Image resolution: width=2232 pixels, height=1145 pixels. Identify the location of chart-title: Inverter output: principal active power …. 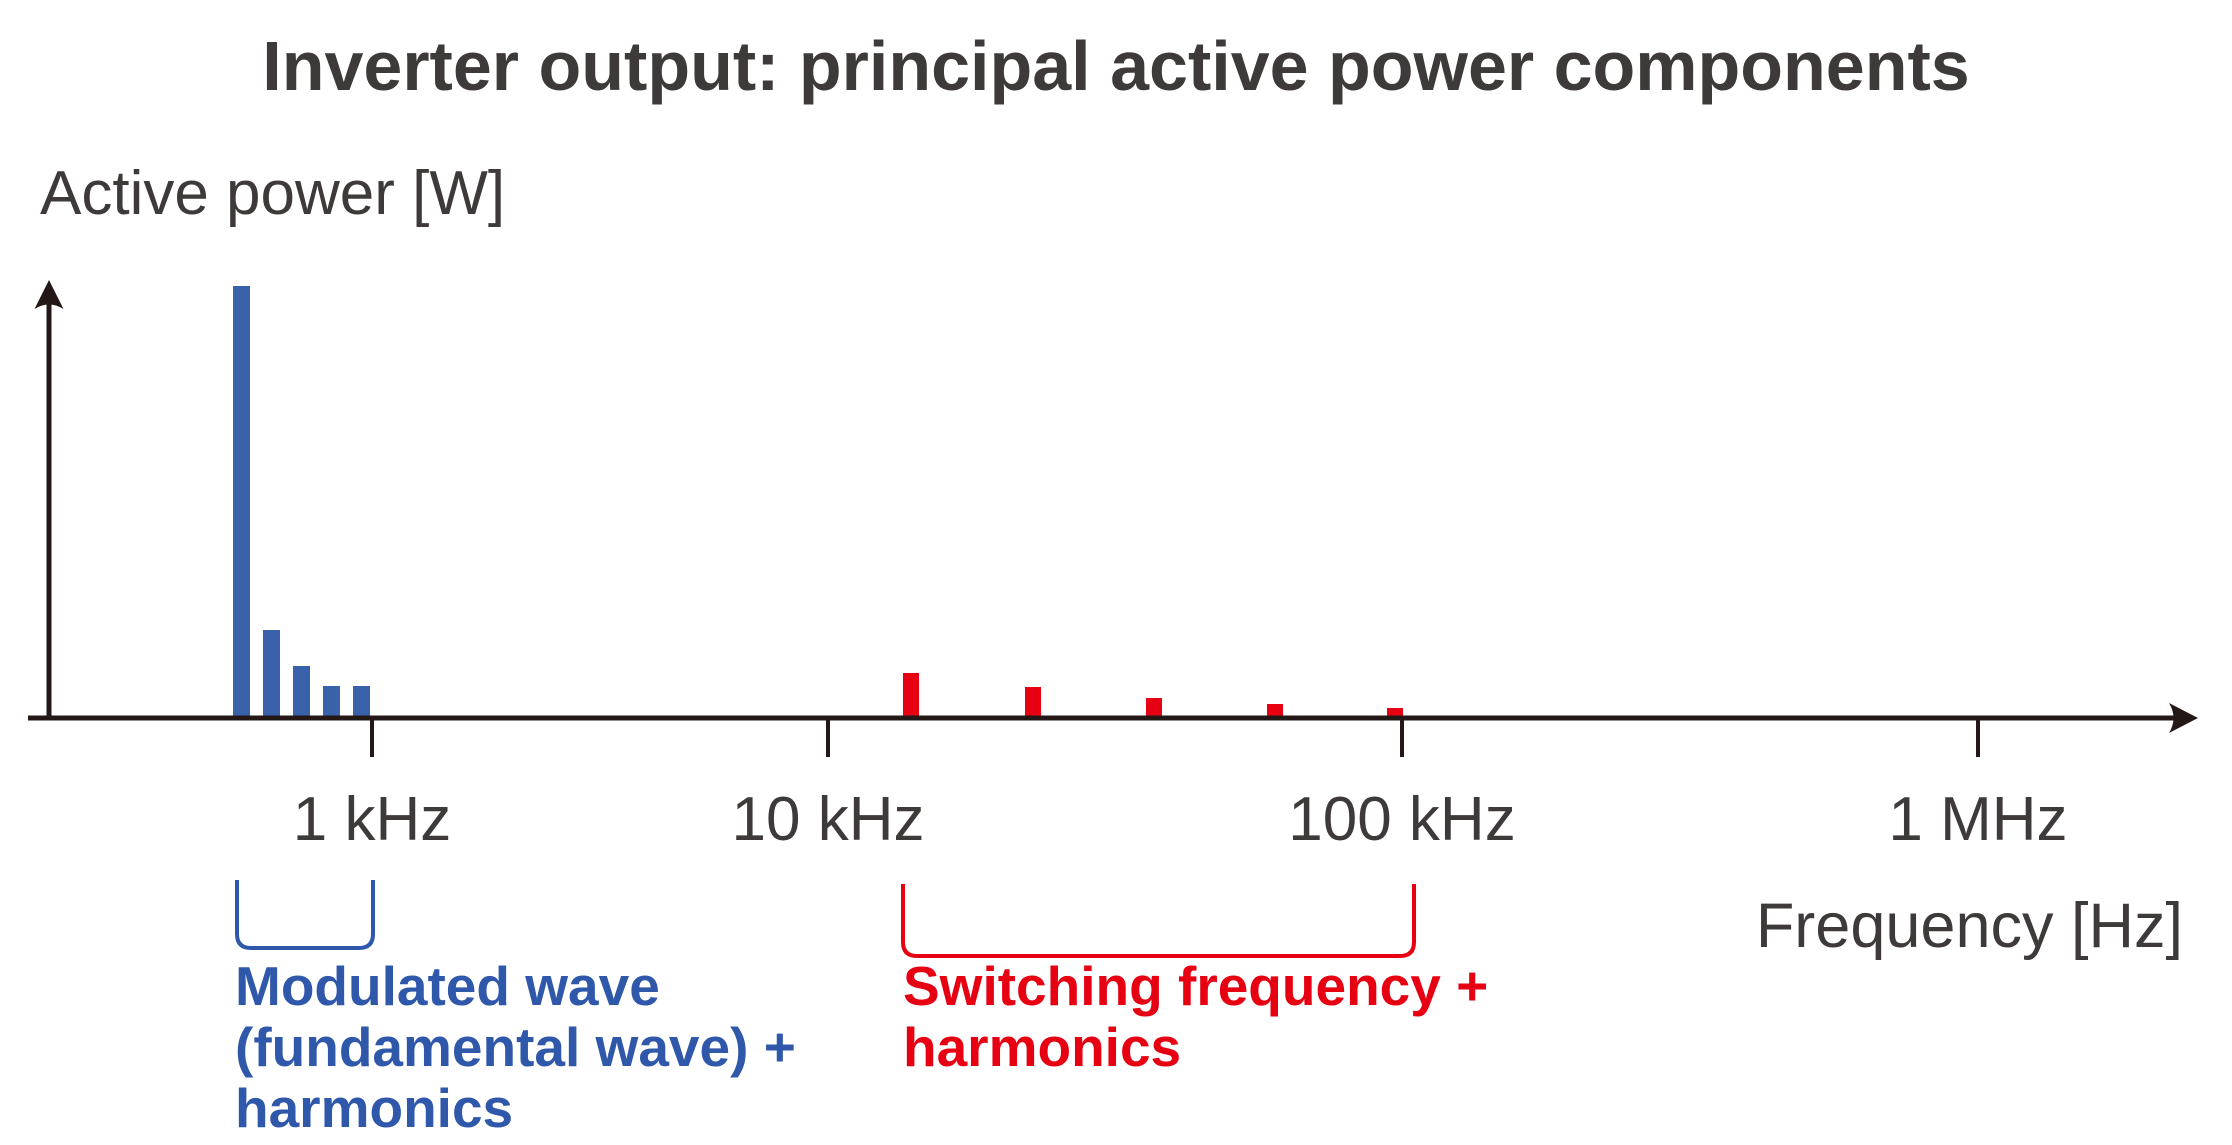
(1116, 66).